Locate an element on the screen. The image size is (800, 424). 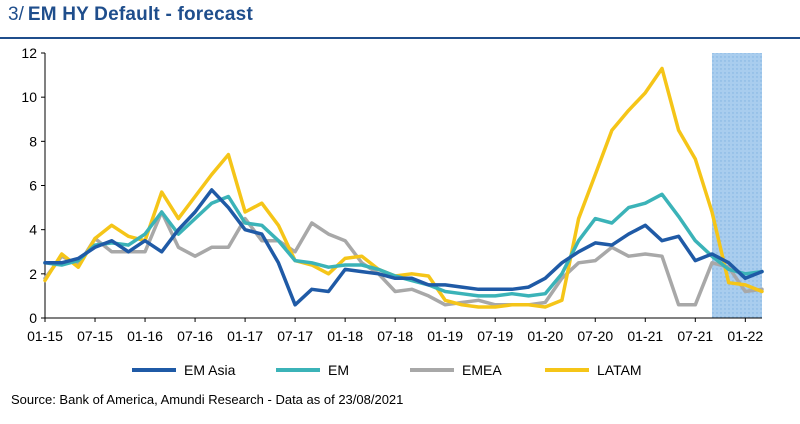
x-tick-label: 01-21 is located at coordinates (645, 336).